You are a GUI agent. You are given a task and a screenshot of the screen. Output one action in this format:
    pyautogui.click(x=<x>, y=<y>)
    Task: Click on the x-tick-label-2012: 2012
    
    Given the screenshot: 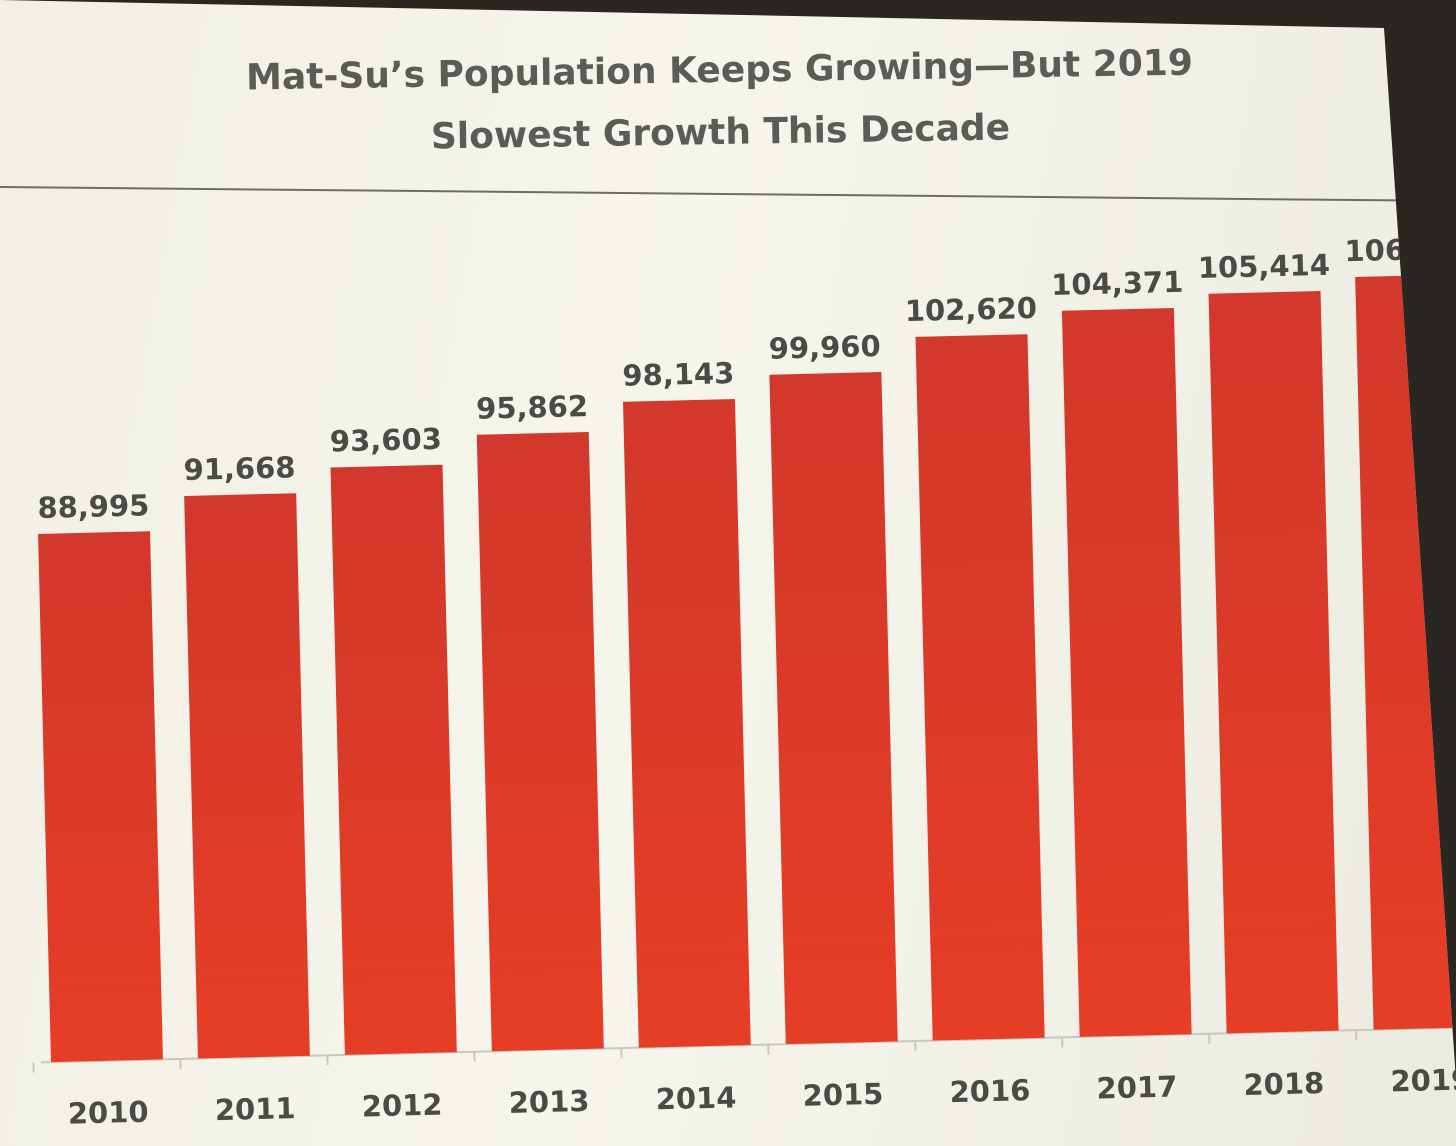 What is the action you would take?
    pyautogui.click(x=402, y=1106)
    